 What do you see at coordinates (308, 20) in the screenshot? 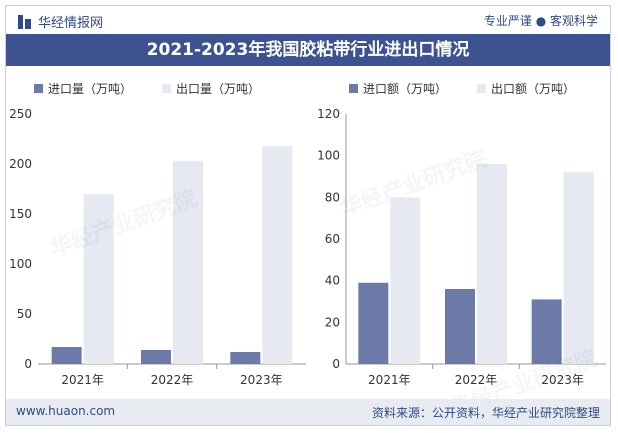
I see `top-bar: 华经情报网 专业严谨 ● 客观科学` at bounding box center [308, 20].